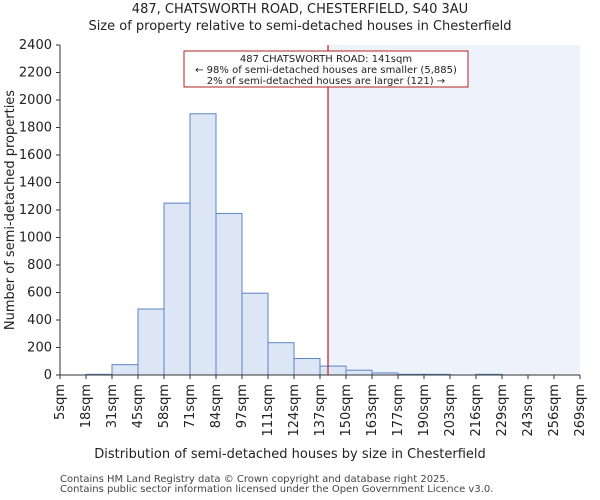  I want to click on y-tick-label: 800, so click(39, 265).